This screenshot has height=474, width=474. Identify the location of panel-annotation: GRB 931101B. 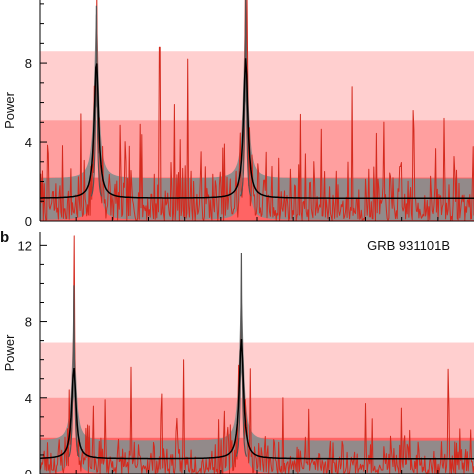
(408, 245).